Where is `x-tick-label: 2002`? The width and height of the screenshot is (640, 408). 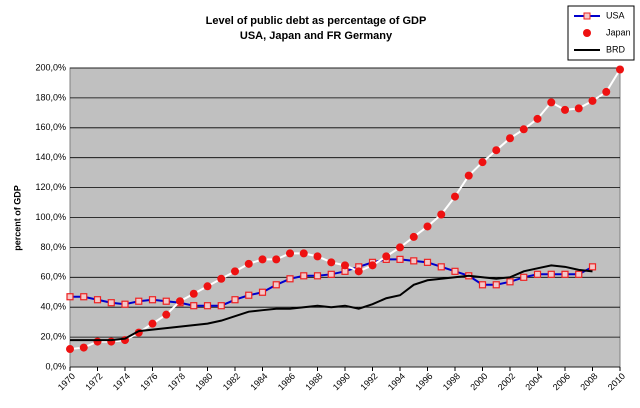
x-tick-label: 2002 is located at coordinates (506, 381).